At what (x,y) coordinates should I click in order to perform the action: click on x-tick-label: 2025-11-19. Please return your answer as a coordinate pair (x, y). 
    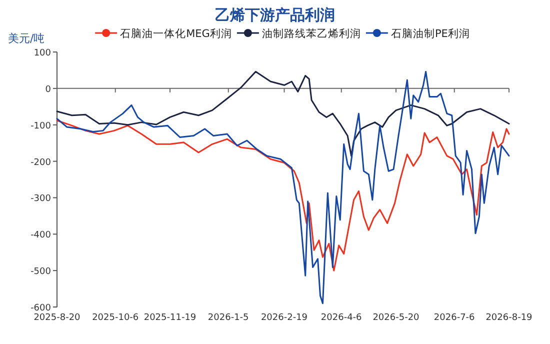
    Looking at the image, I should click on (170, 318).